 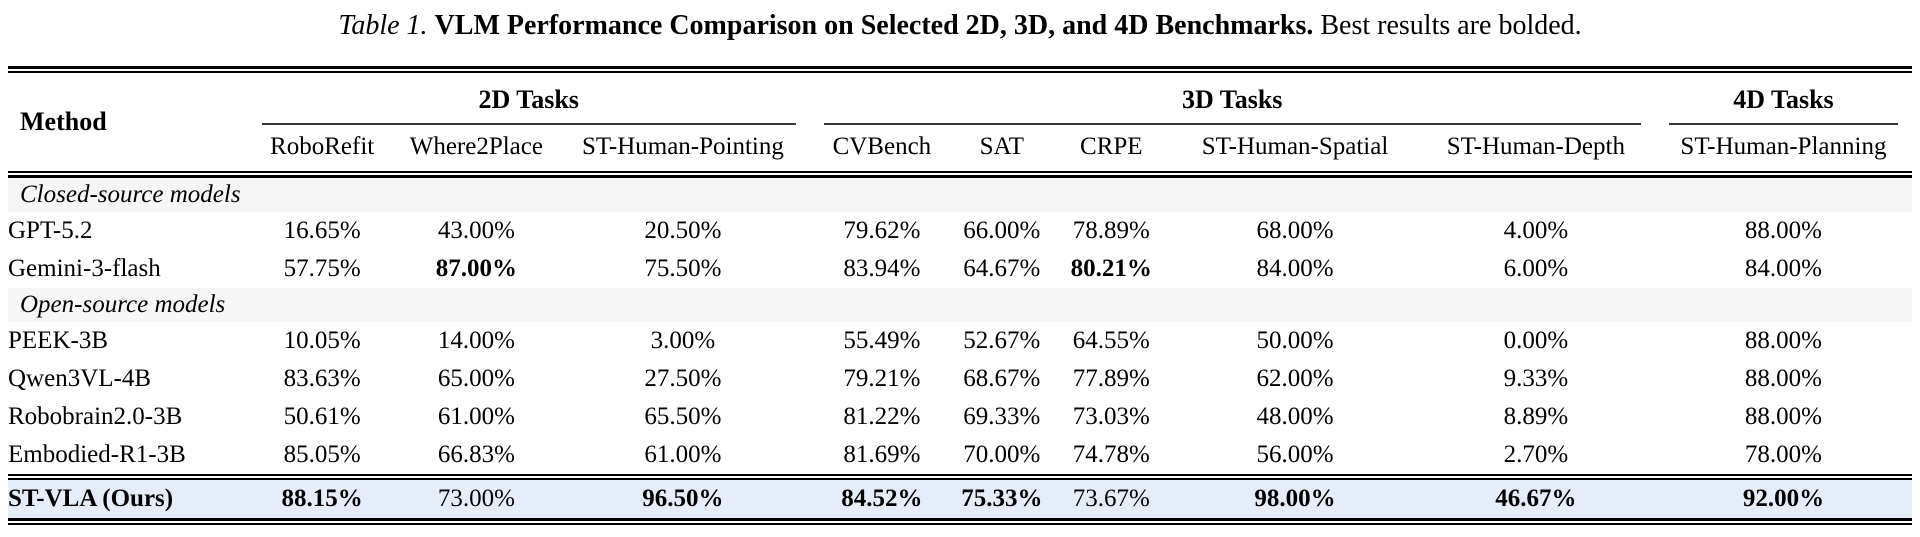 What do you see at coordinates (1783, 146) in the screenshot?
I see `col-header-st-human-planning: ST-Human-Planning` at bounding box center [1783, 146].